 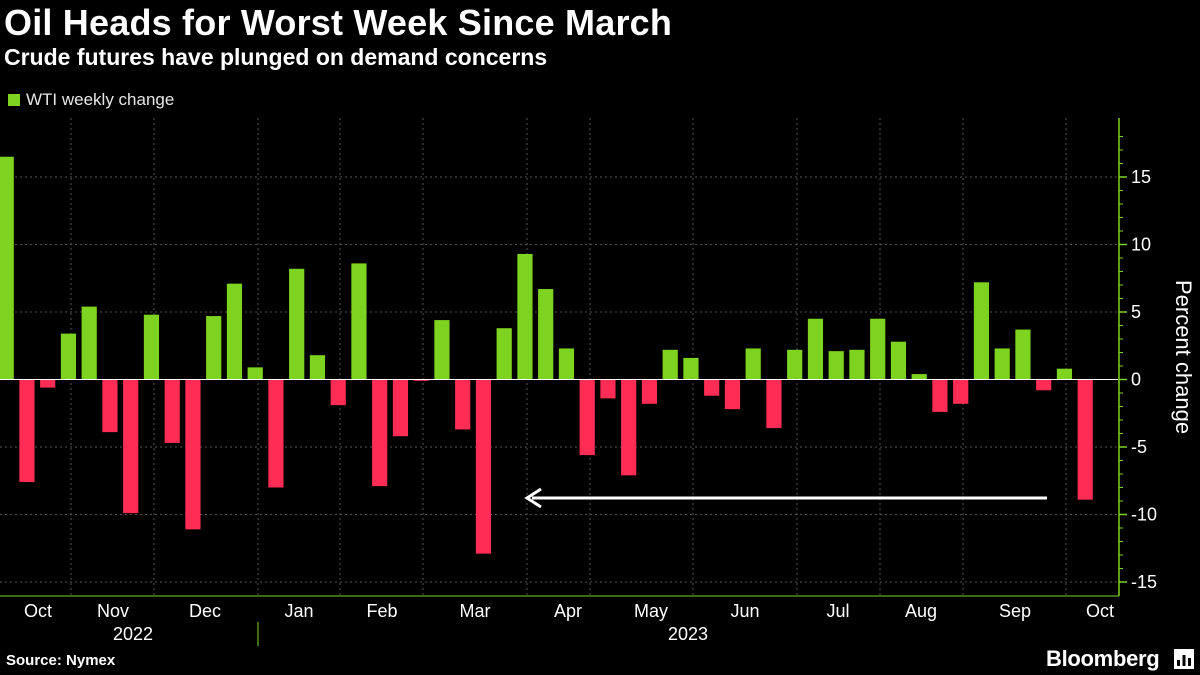 What do you see at coordinates (1136, 312) in the screenshot?
I see `y-tick-label: 5` at bounding box center [1136, 312].